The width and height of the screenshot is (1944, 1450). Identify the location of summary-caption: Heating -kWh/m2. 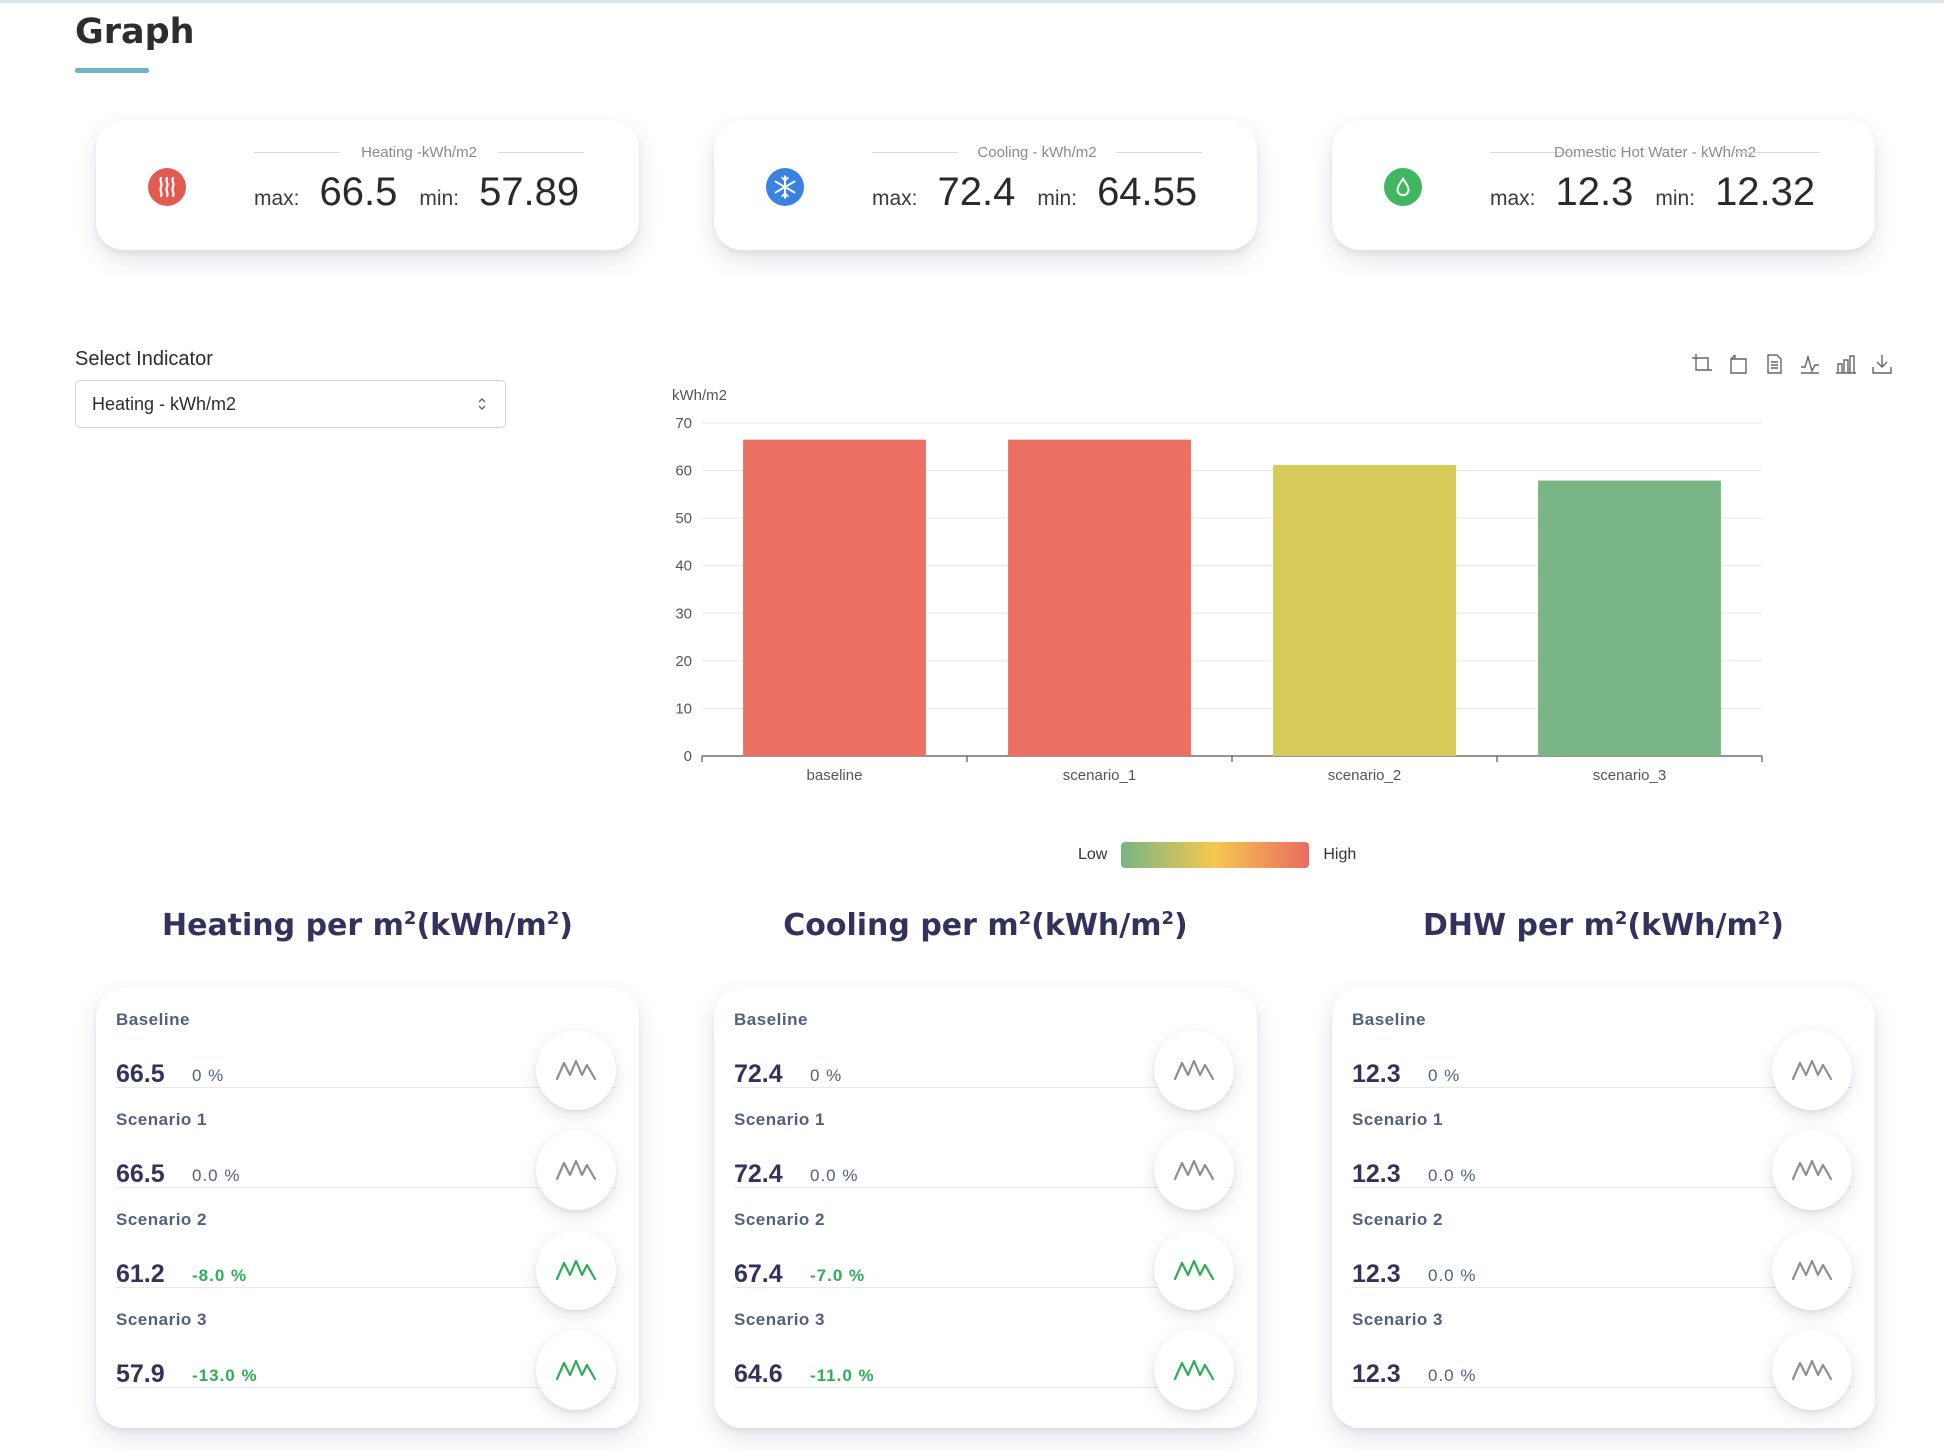
(419, 152).